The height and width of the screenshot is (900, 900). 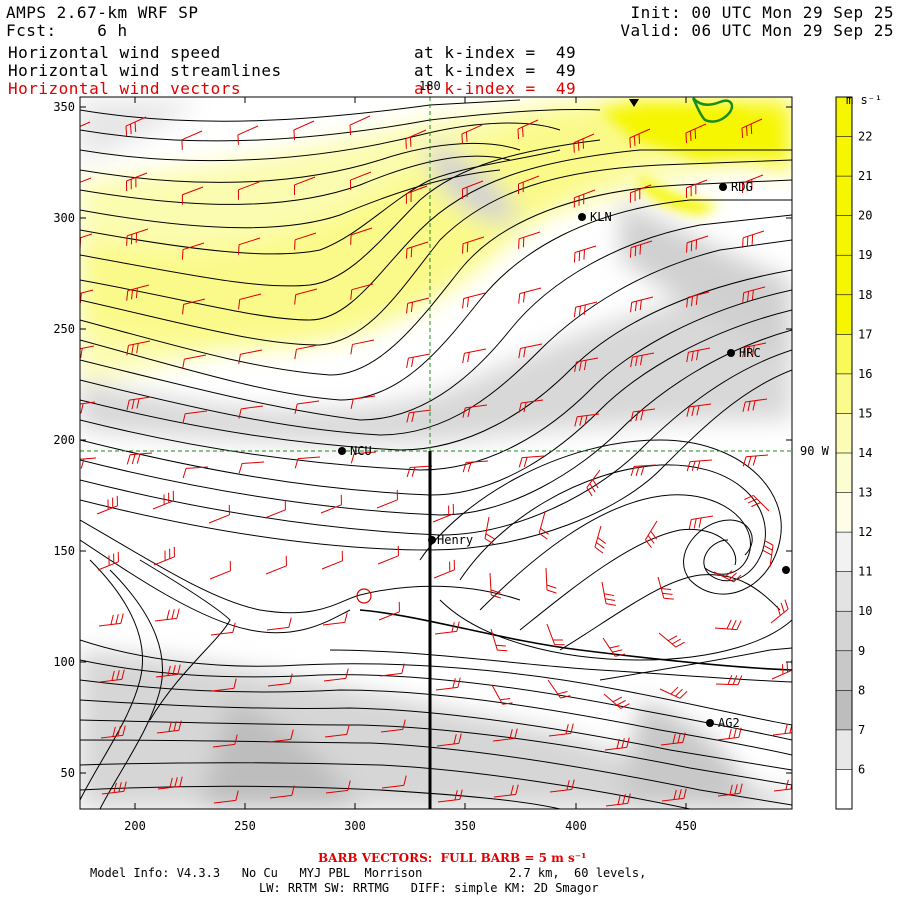 What do you see at coordinates (361, 451) in the screenshot?
I see `station-ncu: NCU` at bounding box center [361, 451].